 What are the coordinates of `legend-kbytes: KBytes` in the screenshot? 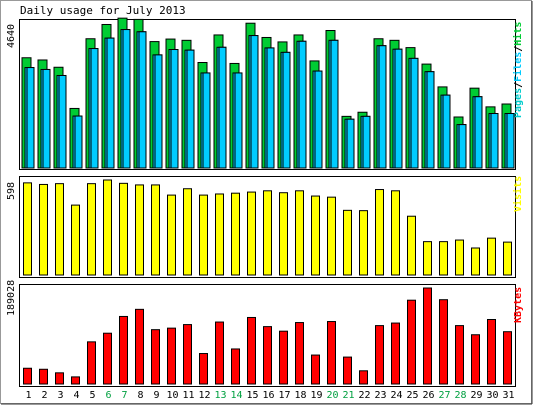 It's located at (518, 305).